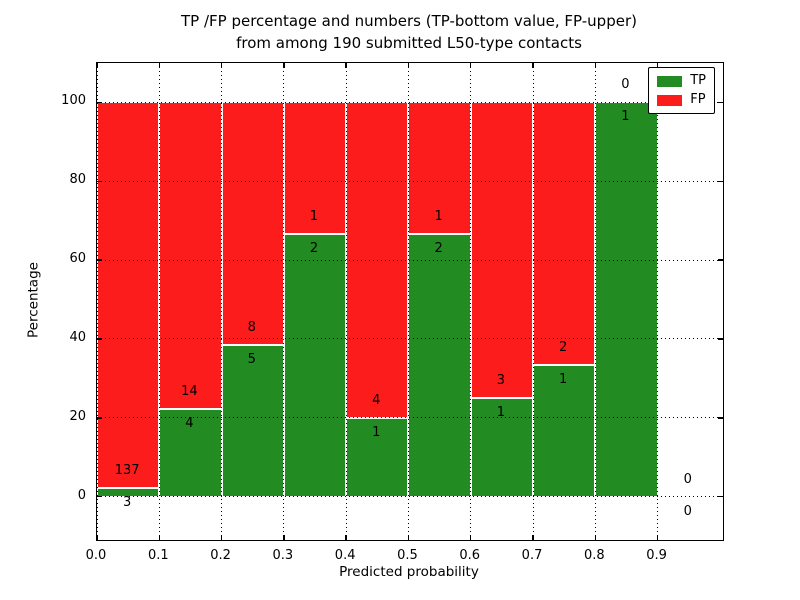  What do you see at coordinates (376, 400) in the screenshot?
I see `fp-count-label: 4` at bounding box center [376, 400].